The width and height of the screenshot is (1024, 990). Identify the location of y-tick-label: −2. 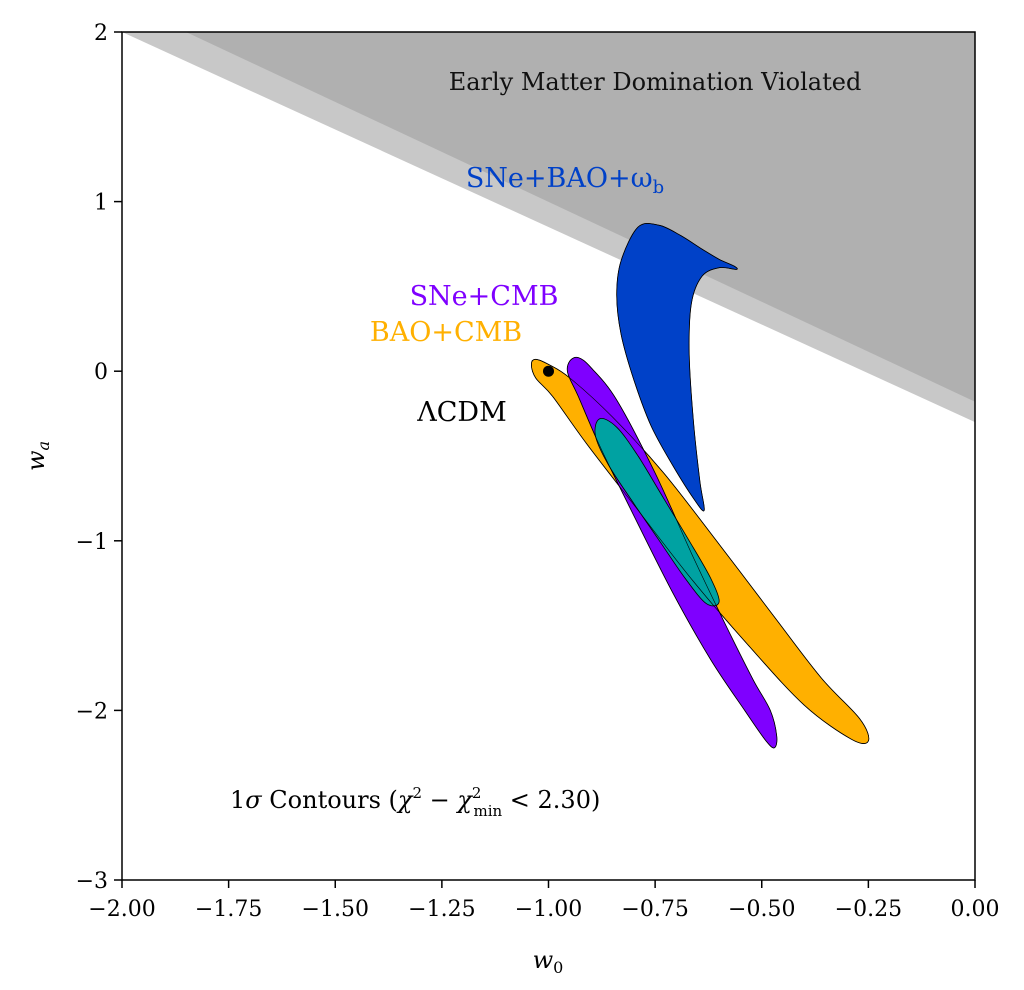
(92, 711).